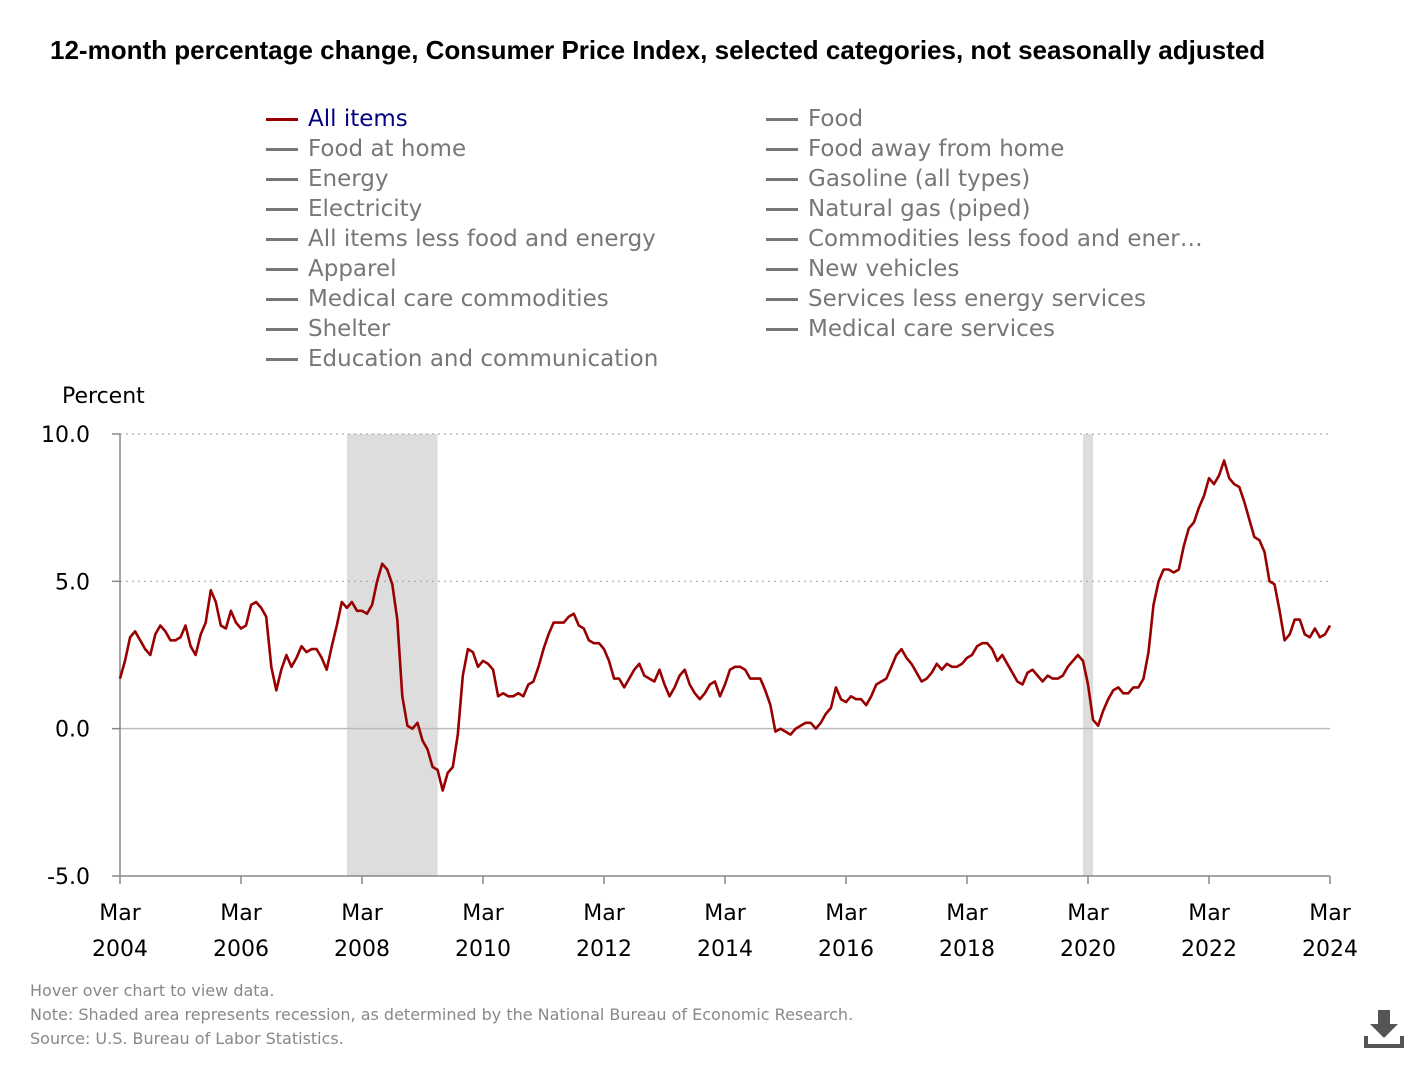 The height and width of the screenshot is (1070, 1416). What do you see at coordinates (462, 299) in the screenshot?
I see `legend-item: Medical care commodities` at bounding box center [462, 299].